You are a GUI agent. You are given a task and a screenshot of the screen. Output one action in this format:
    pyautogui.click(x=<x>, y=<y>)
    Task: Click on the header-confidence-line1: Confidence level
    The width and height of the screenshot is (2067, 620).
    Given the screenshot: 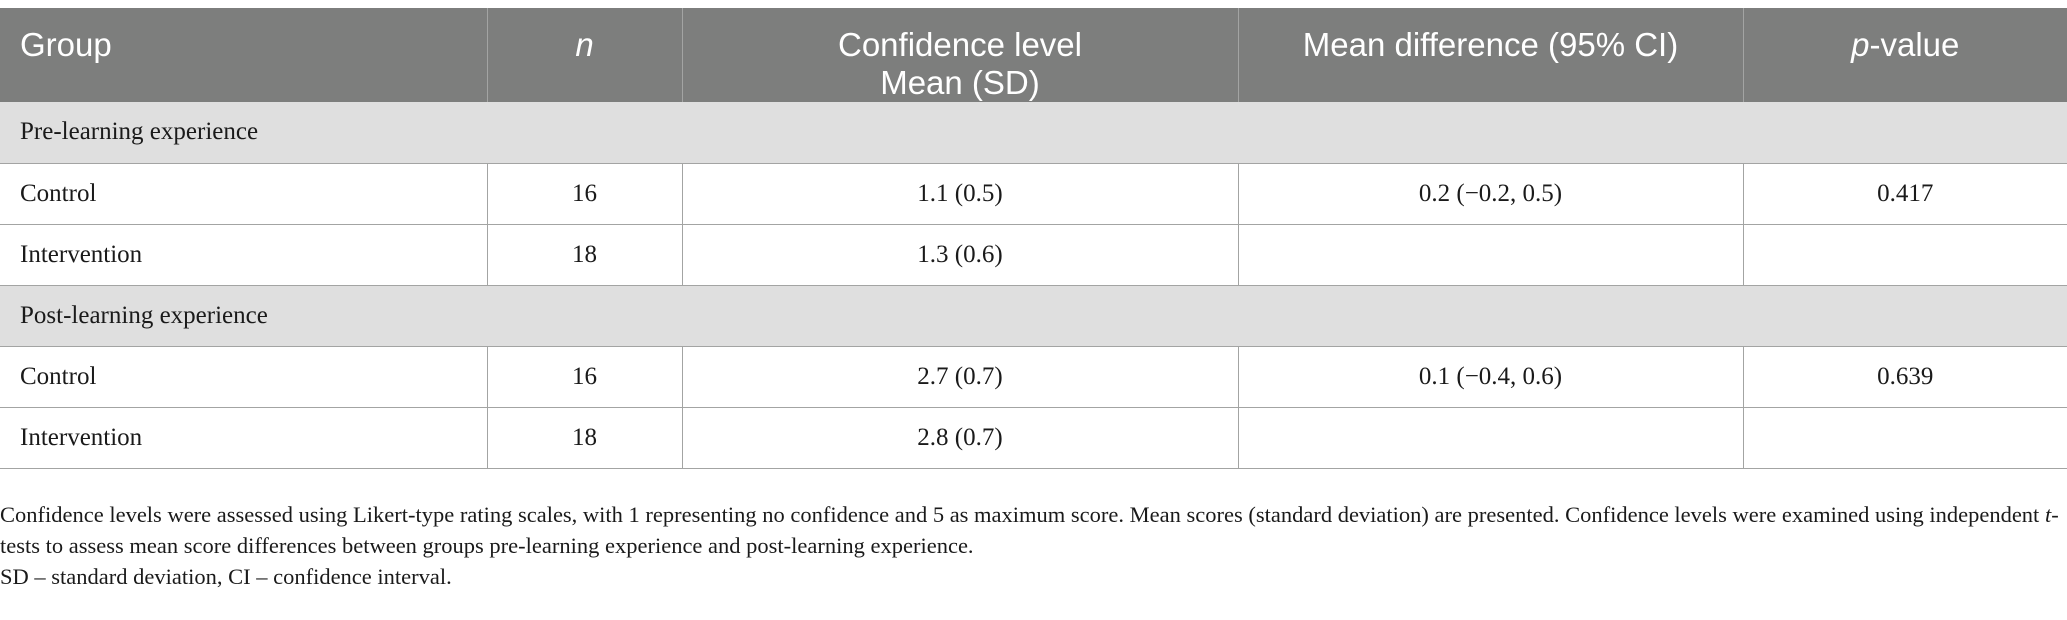 What is the action you would take?
    pyautogui.click(x=960, y=44)
    